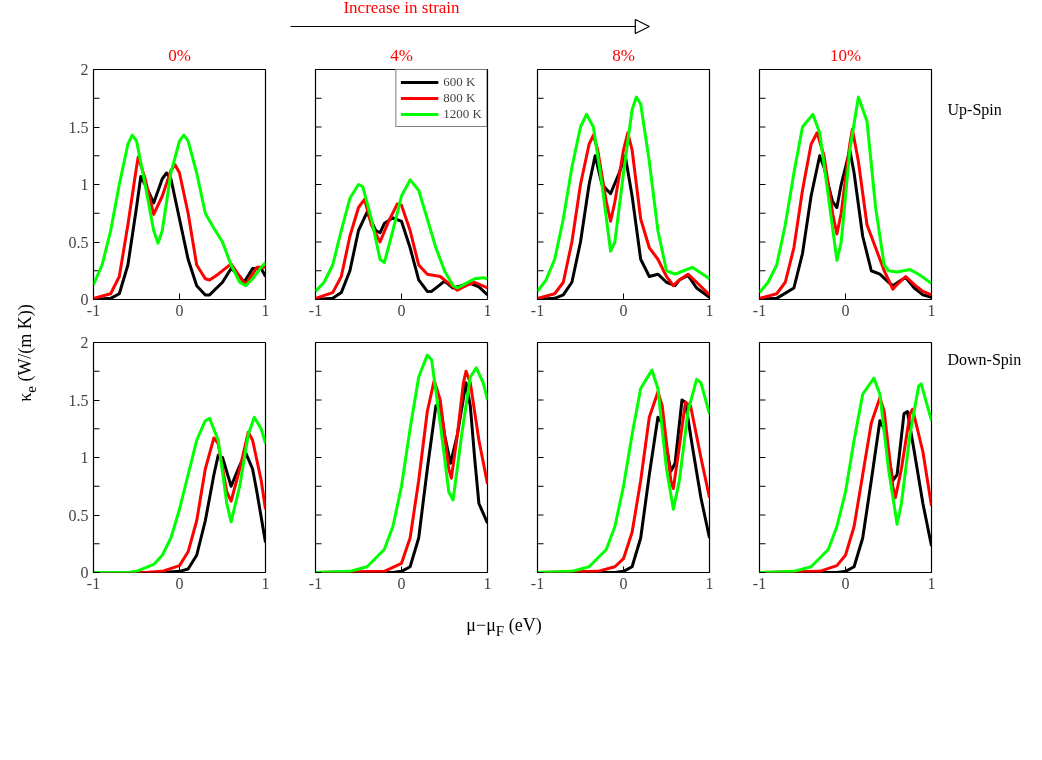  What do you see at coordinates (179, 210) in the screenshot?
I see `line-series` at bounding box center [179, 210].